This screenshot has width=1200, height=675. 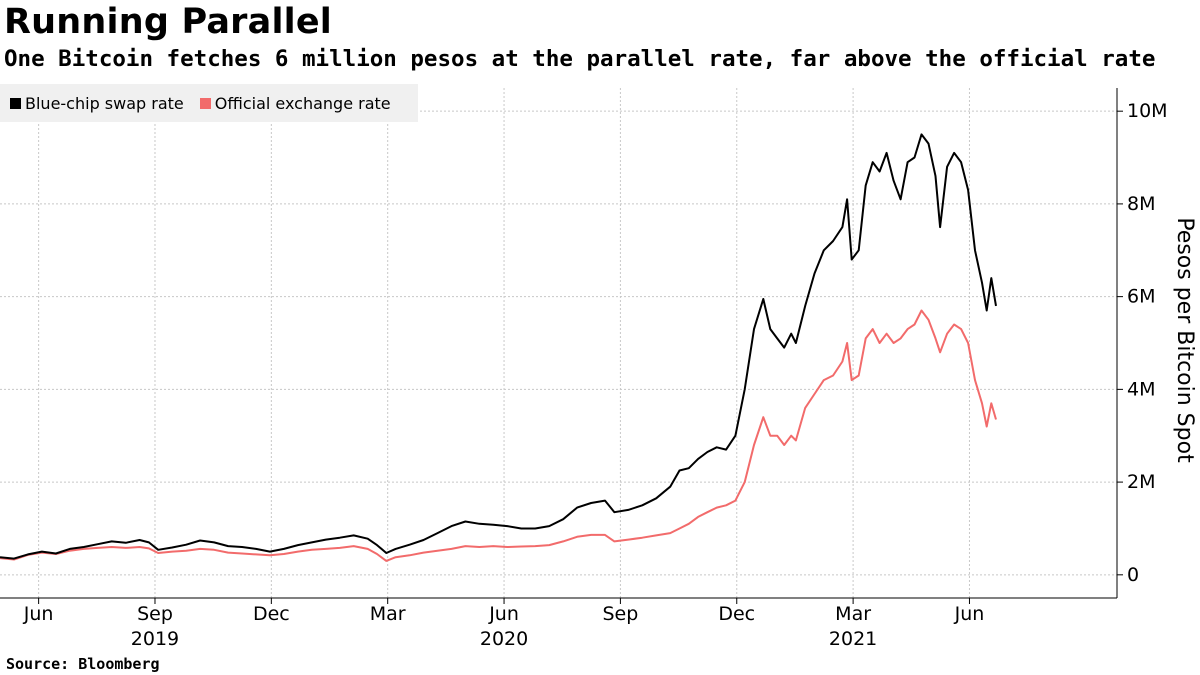 What do you see at coordinates (1141, 389) in the screenshot?
I see `y-tick-label: 4M` at bounding box center [1141, 389].